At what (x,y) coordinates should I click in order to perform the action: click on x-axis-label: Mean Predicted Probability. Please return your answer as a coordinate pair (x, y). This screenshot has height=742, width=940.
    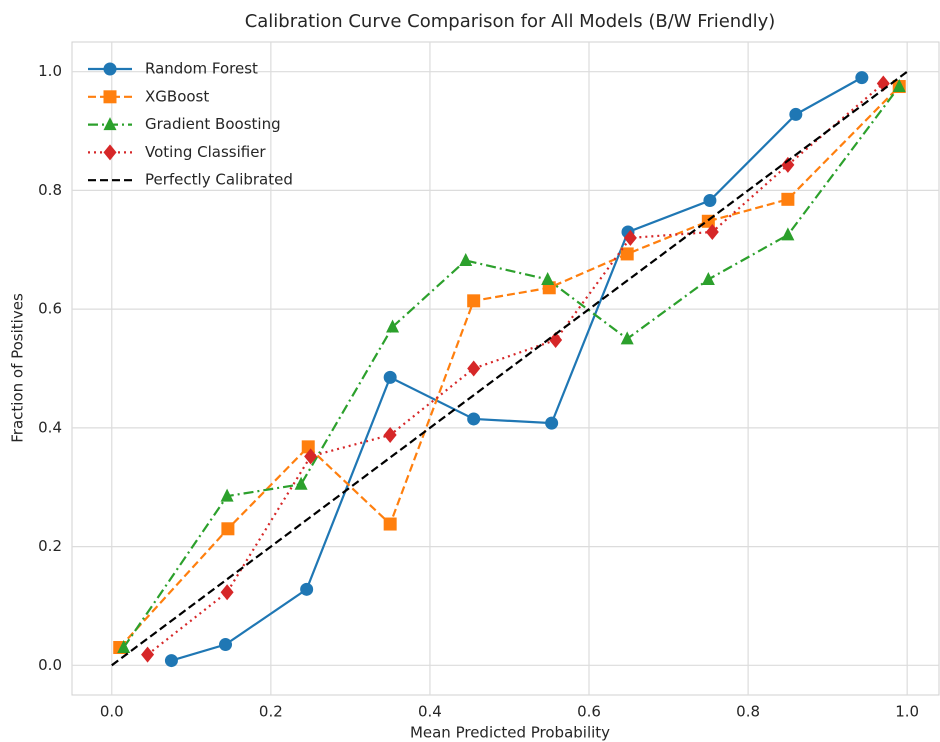
    Looking at the image, I should click on (510, 733).